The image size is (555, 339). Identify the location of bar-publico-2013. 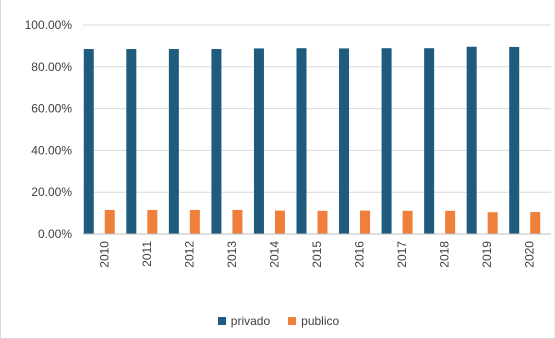
(237, 221).